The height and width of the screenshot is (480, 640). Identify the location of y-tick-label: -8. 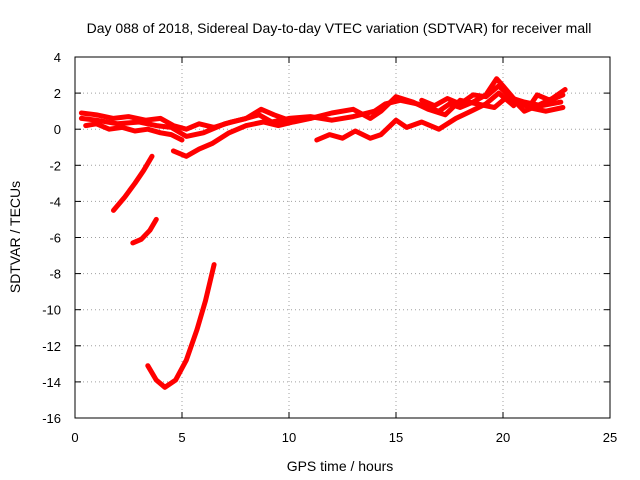
(55, 274).